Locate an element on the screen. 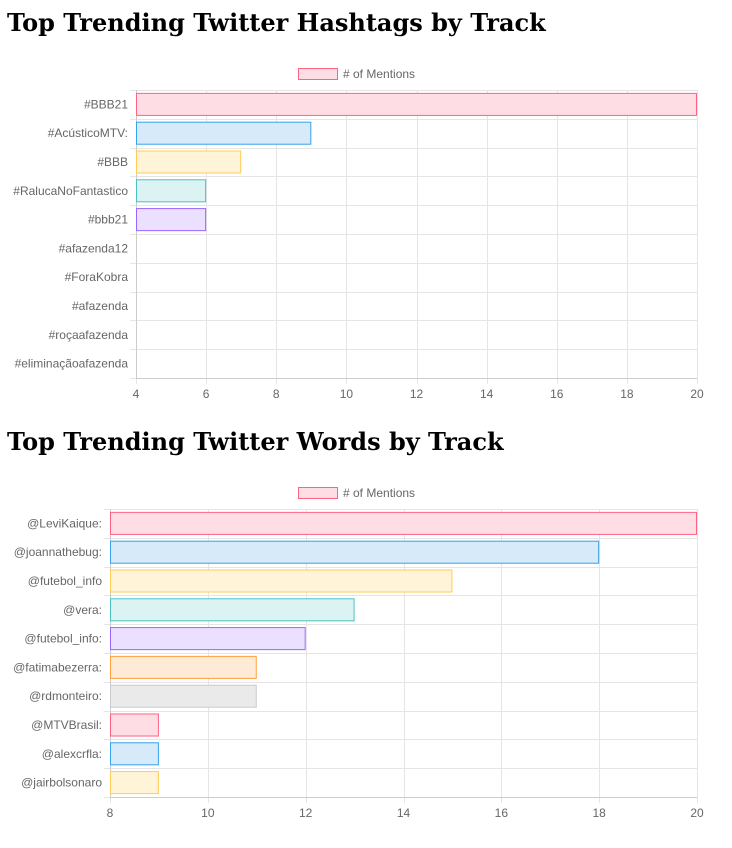 This screenshot has width=732, height=848. x-tick-label: 6 is located at coordinates (206, 394).